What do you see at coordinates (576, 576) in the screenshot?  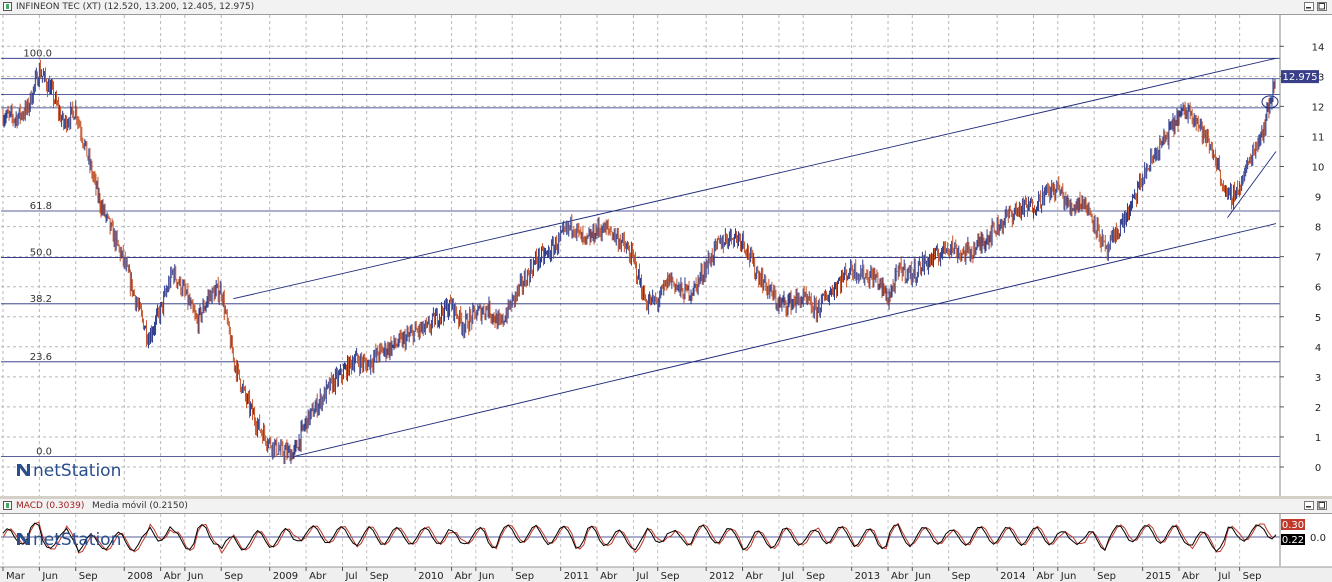 I see `x-axis-tick-label: 2011` at bounding box center [576, 576].